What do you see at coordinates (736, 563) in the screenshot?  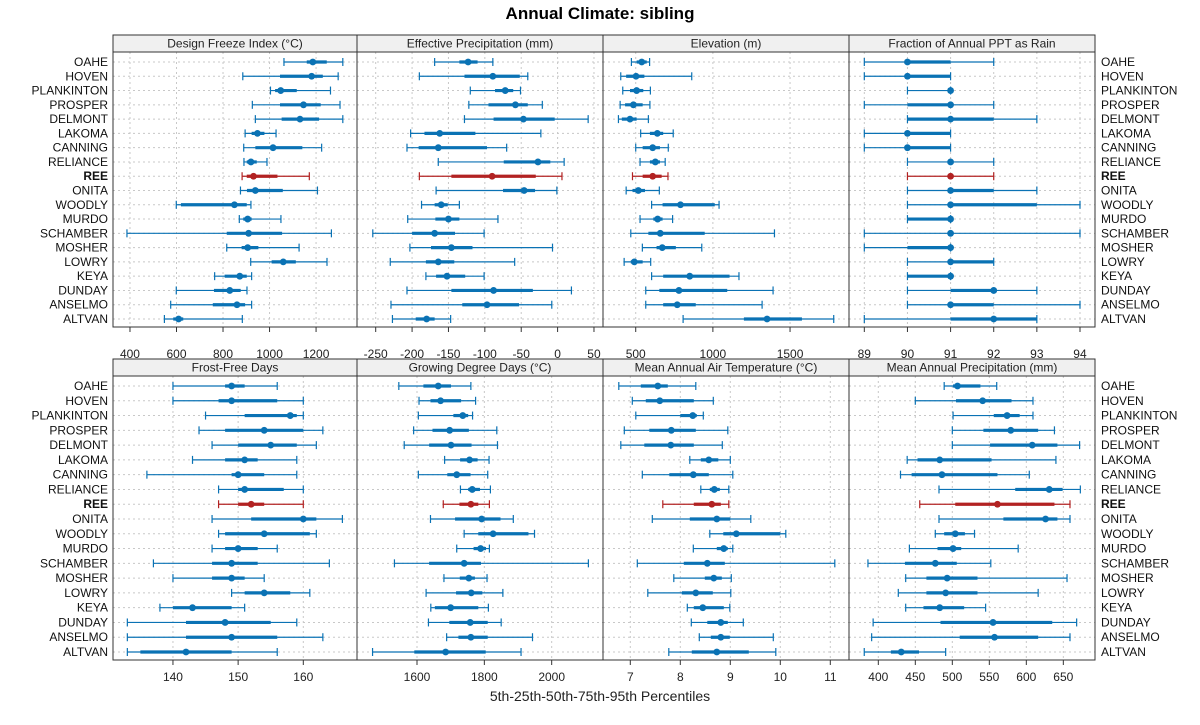 I see `interval-schamber` at bounding box center [736, 563].